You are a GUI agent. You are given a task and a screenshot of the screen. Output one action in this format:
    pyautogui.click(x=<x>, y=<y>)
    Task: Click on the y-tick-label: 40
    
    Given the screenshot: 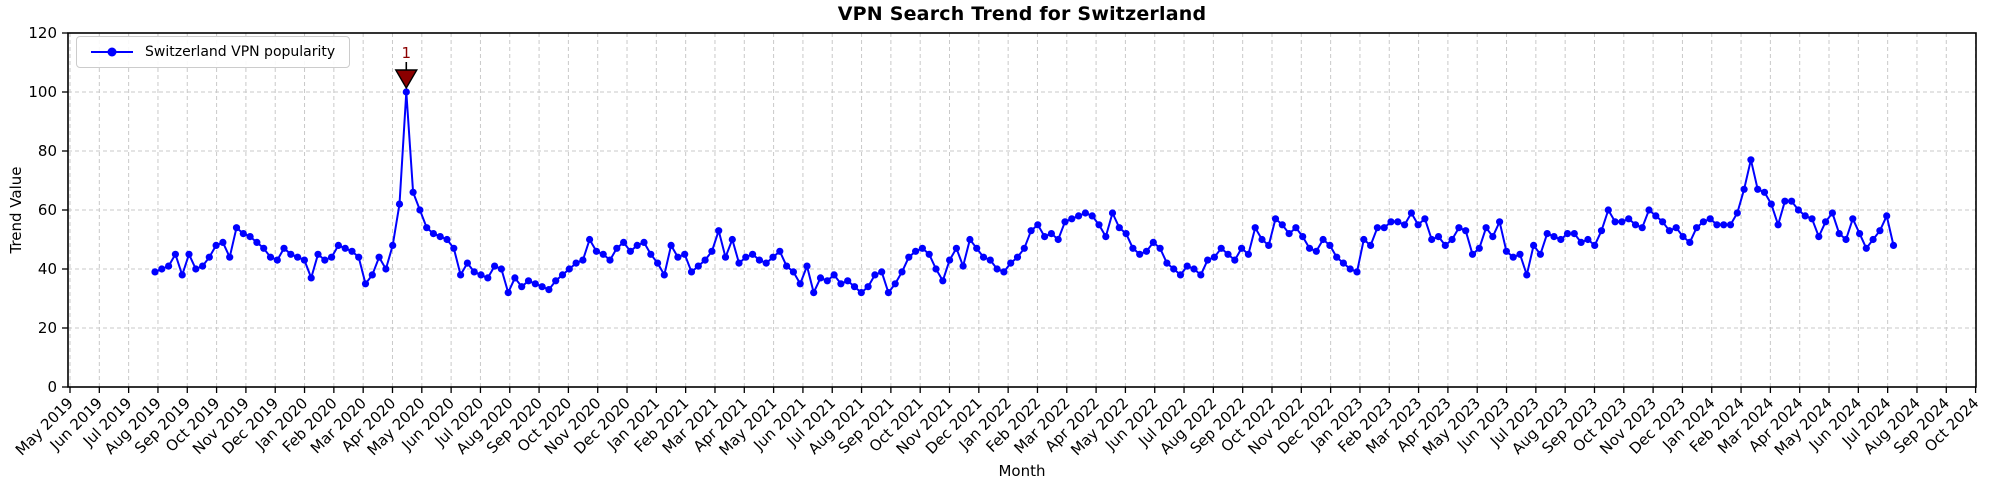 What is the action you would take?
    pyautogui.click(x=47, y=269)
    